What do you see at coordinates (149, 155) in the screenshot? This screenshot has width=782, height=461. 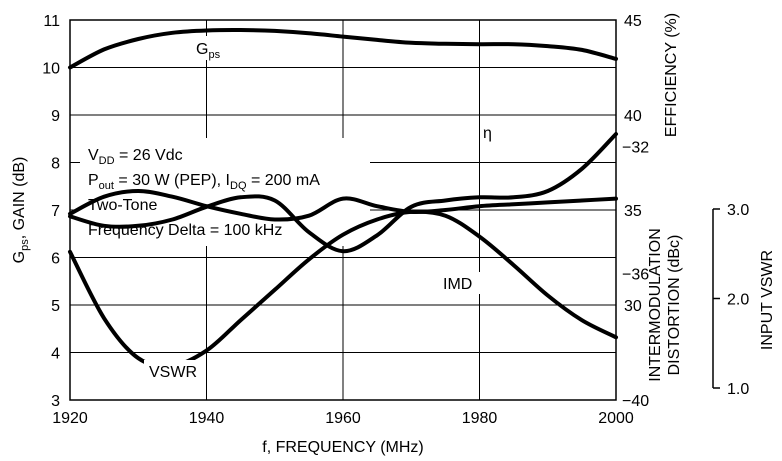 I see `annotation-vdd-value: = 26 Vdc` at bounding box center [149, 155].